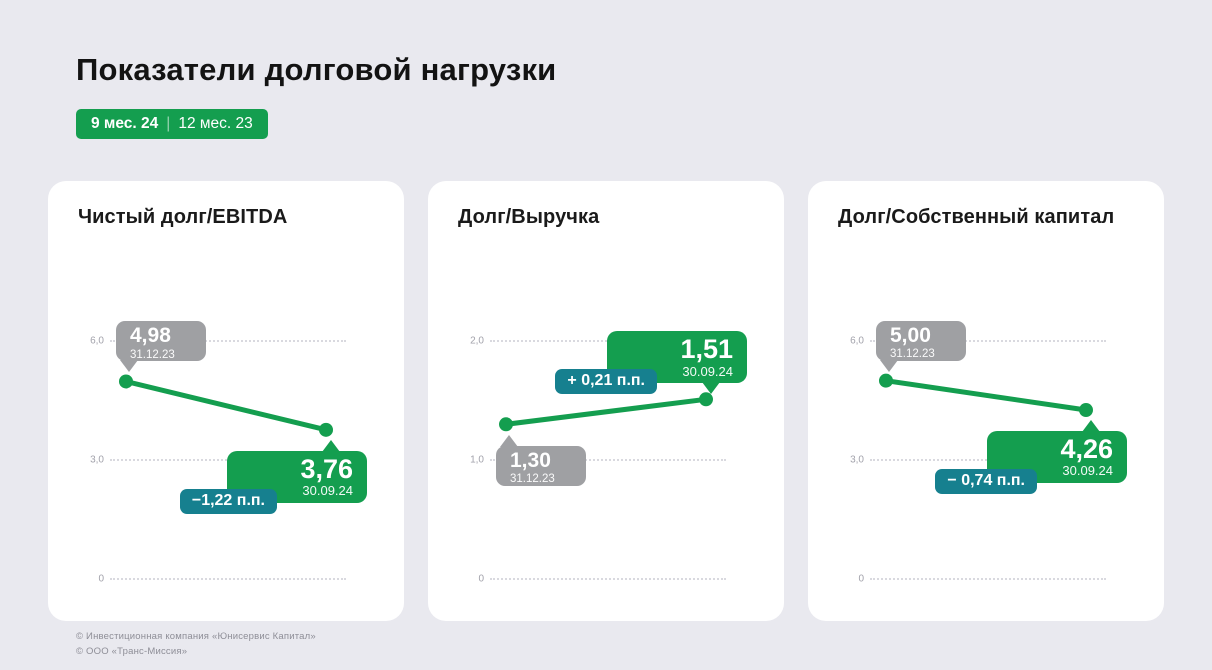 Image resolution: width=1212 pixels, height=670 pixels. I want to click on end-value-bubble: 4,26 30.09.24, so click(1057, 452).